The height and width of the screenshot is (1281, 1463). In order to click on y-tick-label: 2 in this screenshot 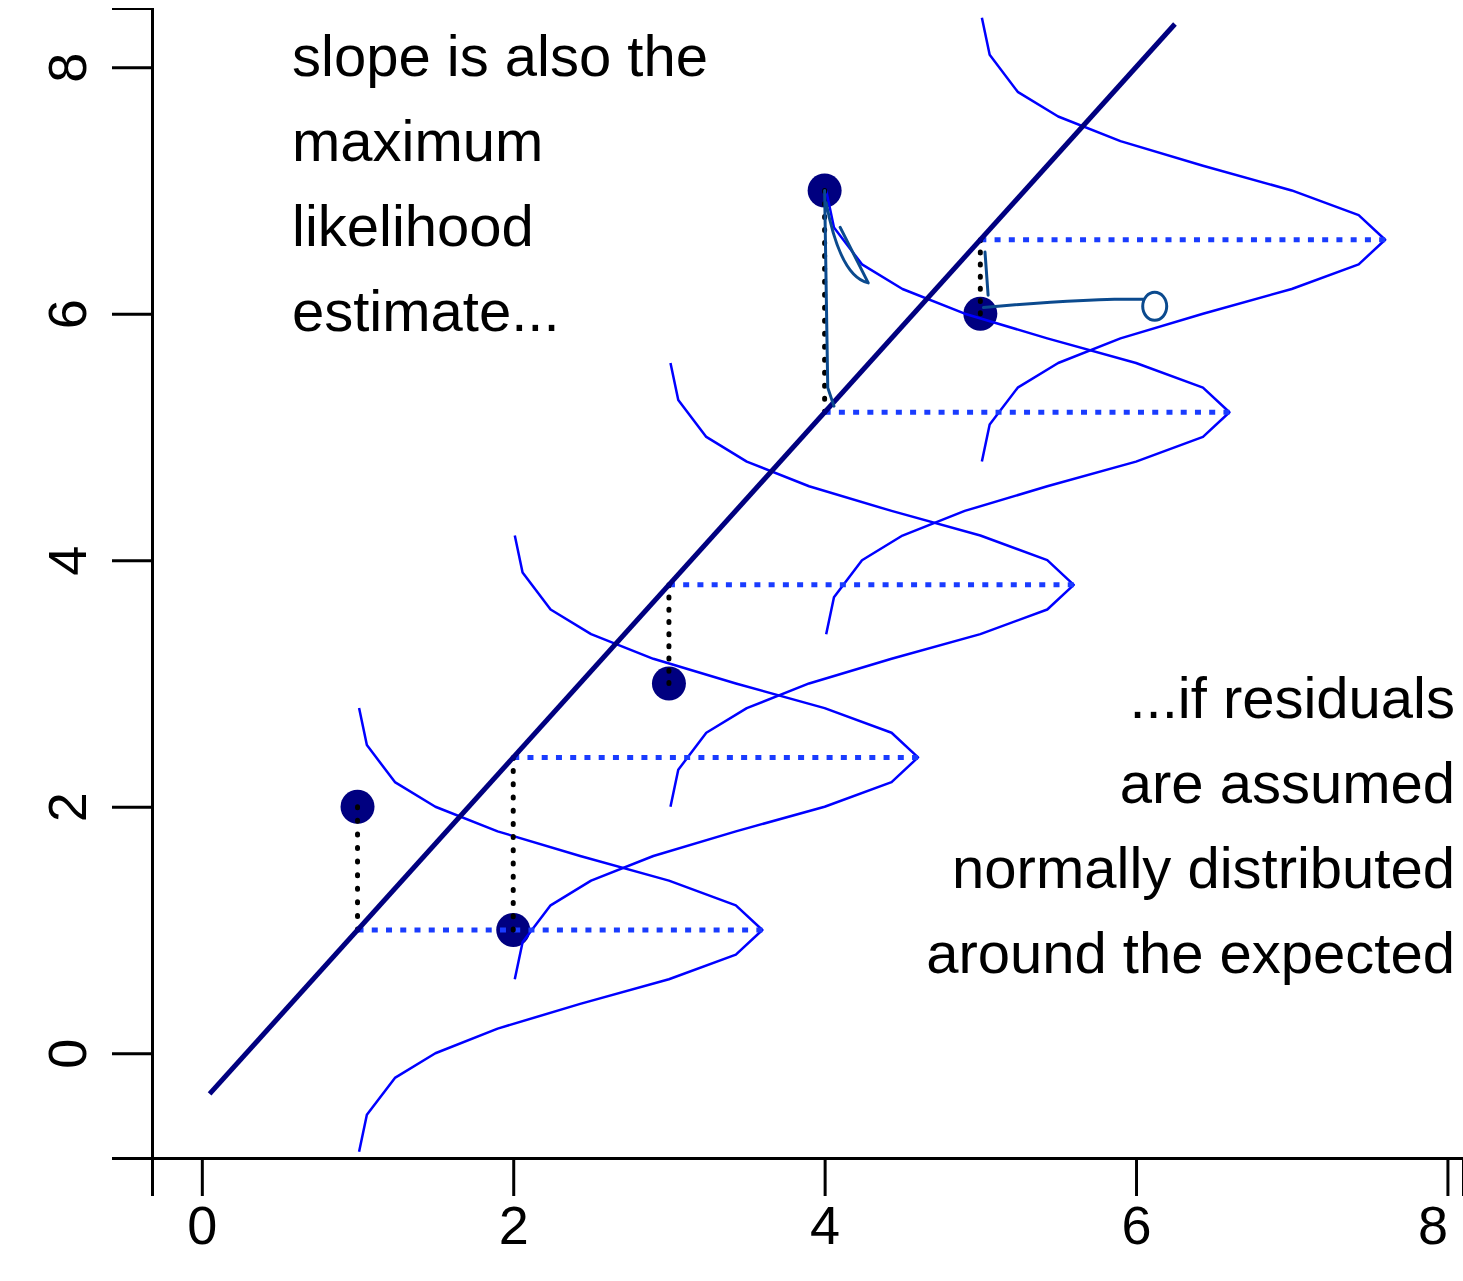, I will do `click(67, 807)`.